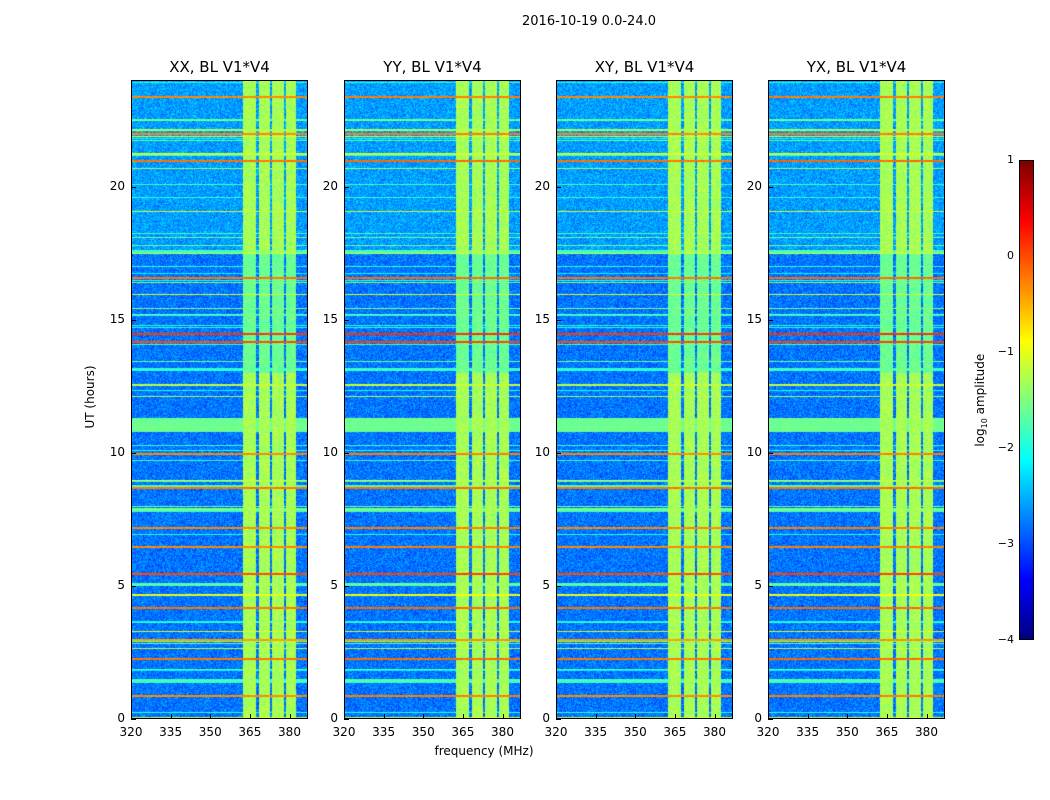  Describe the element at coordinates (1010, 255) in the screenshot. I see `colorbar-tick-label: 0` at that location.